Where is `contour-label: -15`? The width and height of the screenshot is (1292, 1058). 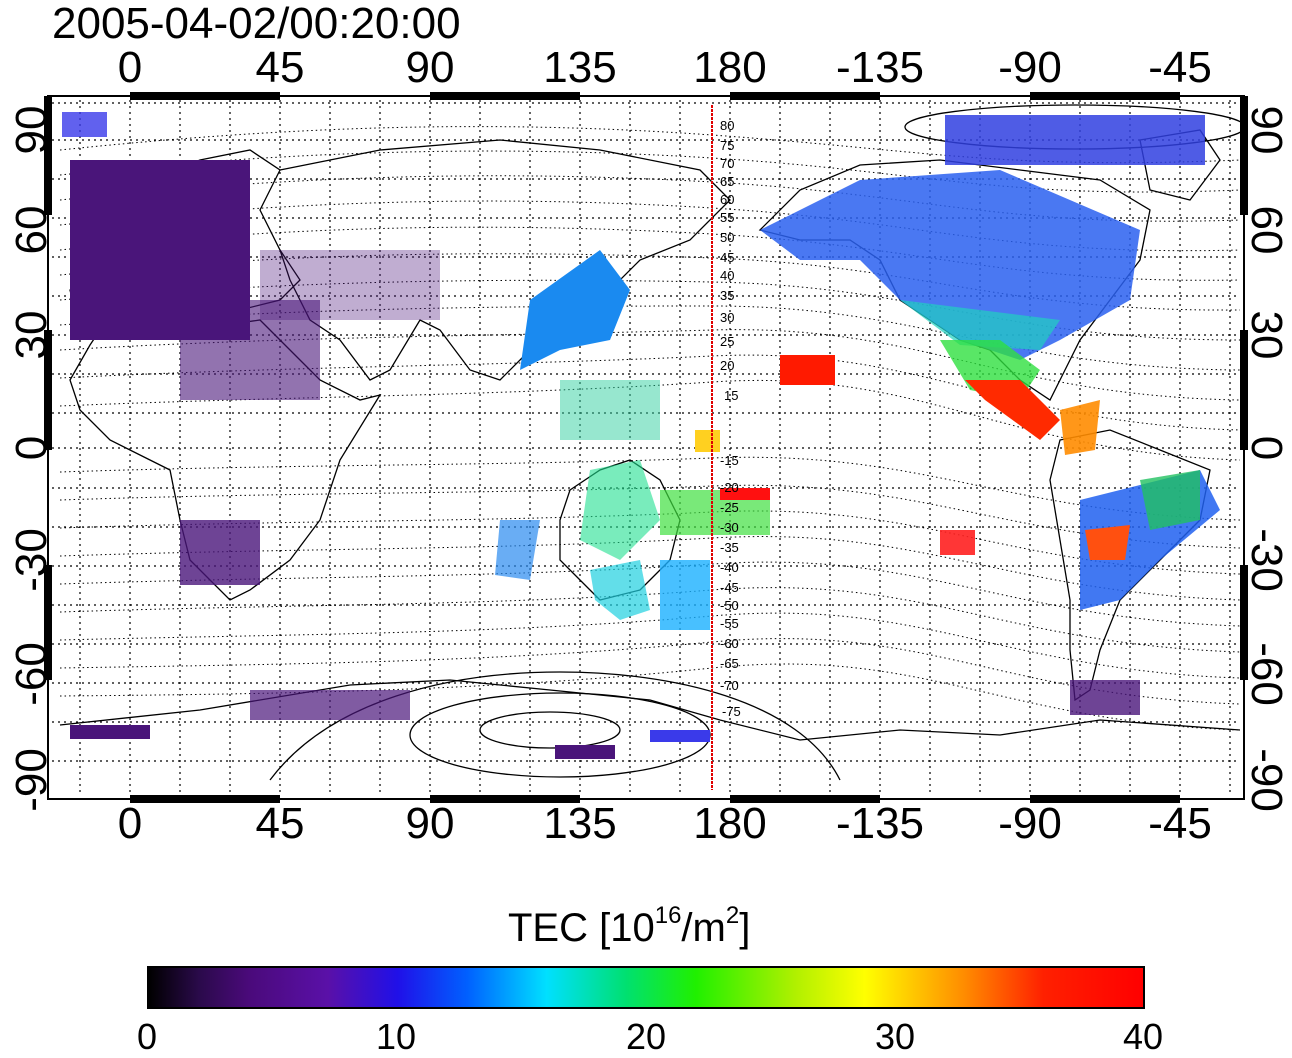 contour-label: -15 is located at coordinates (729, 460).